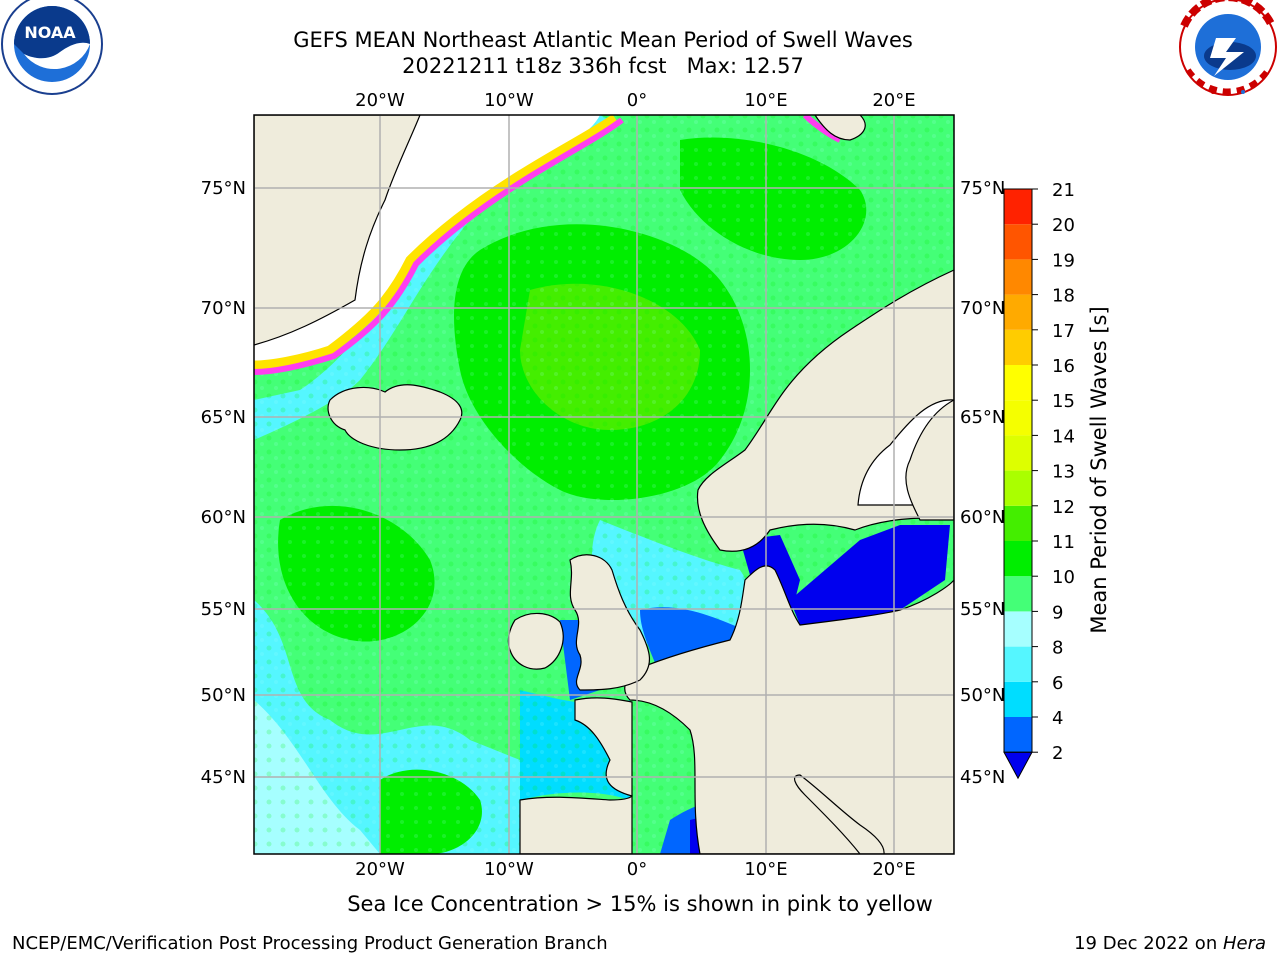 The height and width of the screenshot is (960, 1280). Describe the element at coordinates (929, 460) in the screenshot. I see `land-finland` at that location.